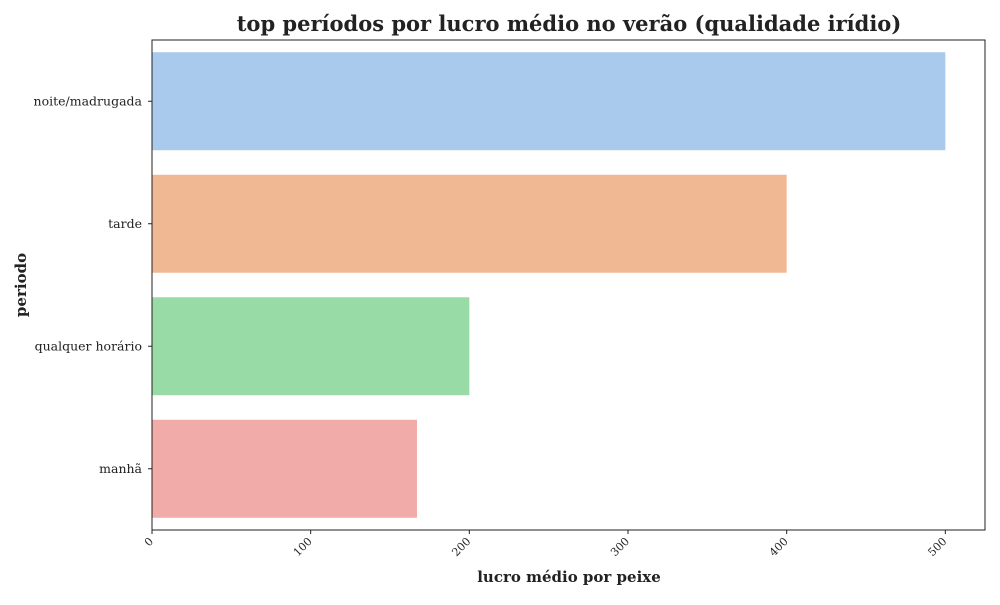 The image size is (1000, 605). I want to click on y-tick-label: noite/madrugada, so click(88, 100).